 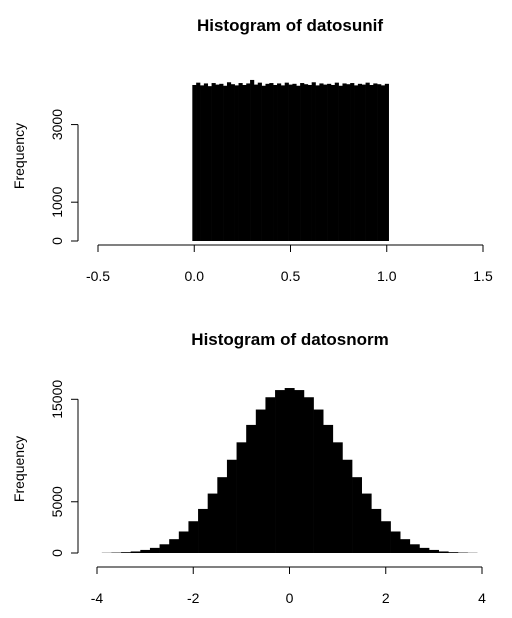 I want to click on x-tick-label: 0.5, so click(x=291, y=276).